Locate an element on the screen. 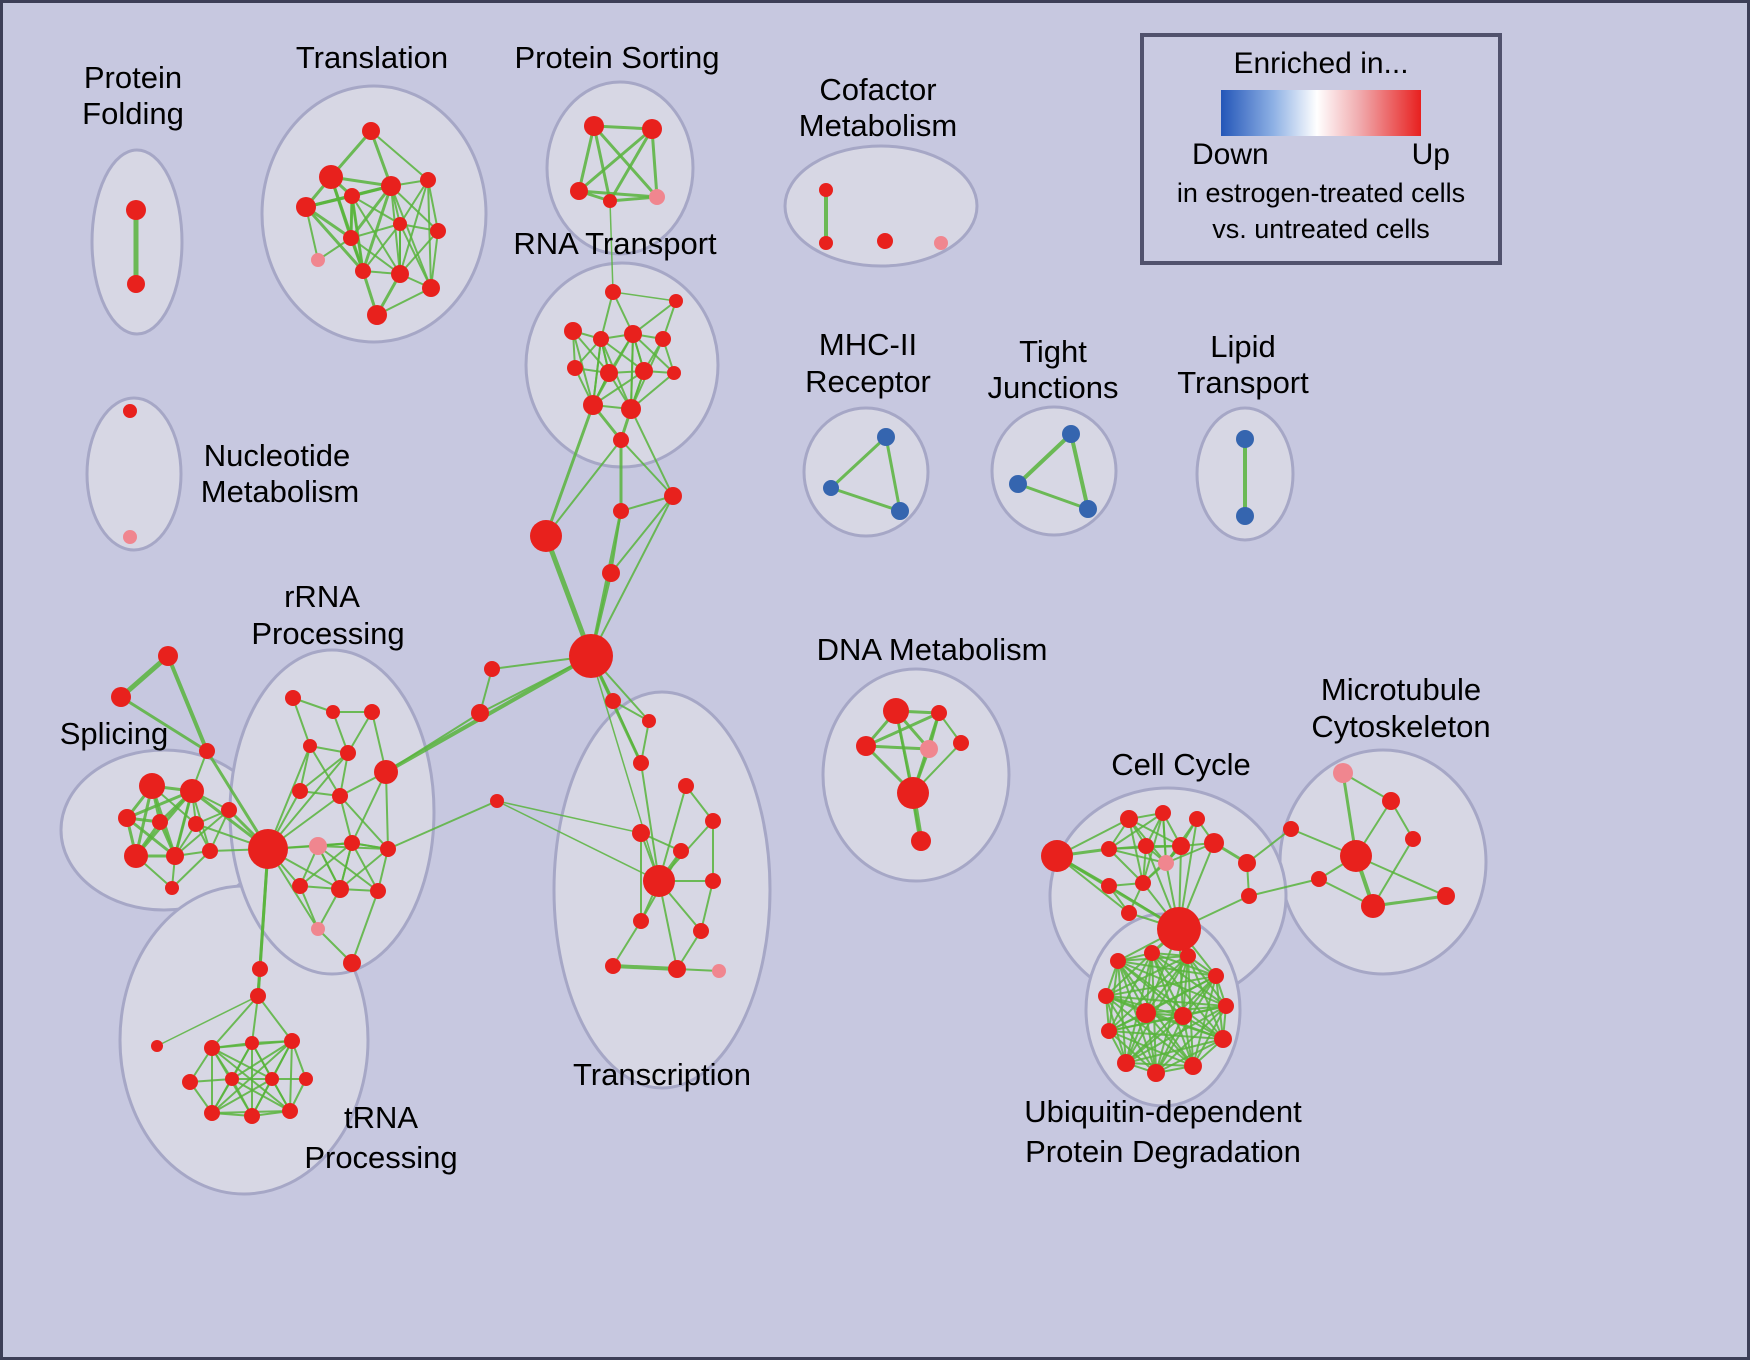 The height and width of the screenshot is (1360, 1750). node-c7 is located at coordinates (497, 801).